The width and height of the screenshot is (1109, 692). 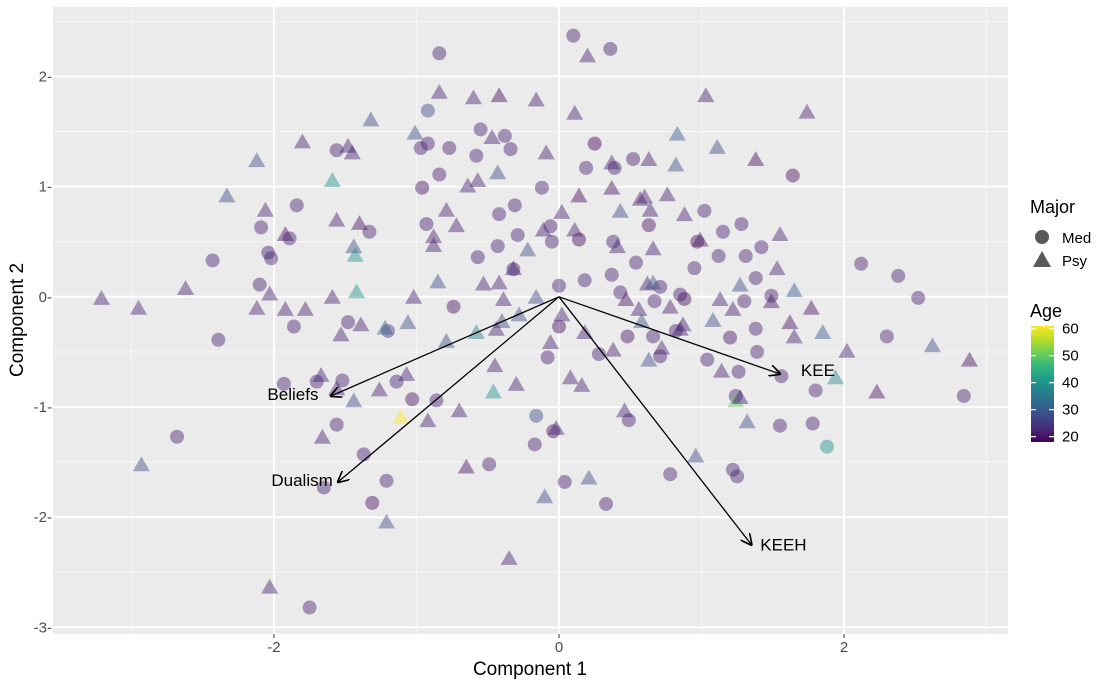 What do you see at coordinates (559, 647) in the screenshot?
I see `x-tick-label: 0` at bounding box center [559, 647].